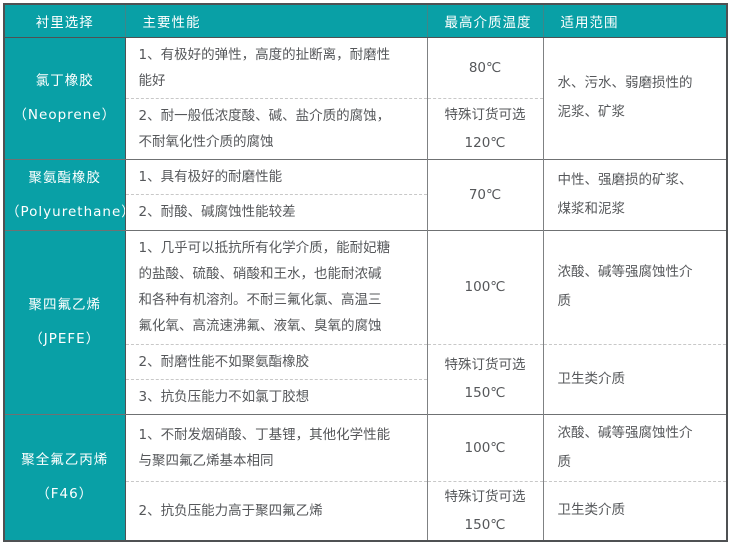 The height and width of the screenshot is (542, 730). Describe the element at coordinates (64, 194) in the screenshot. I see `lining-cell-polyurethane: 聚氨酯橡胶 （Polyurethane）` at that location.